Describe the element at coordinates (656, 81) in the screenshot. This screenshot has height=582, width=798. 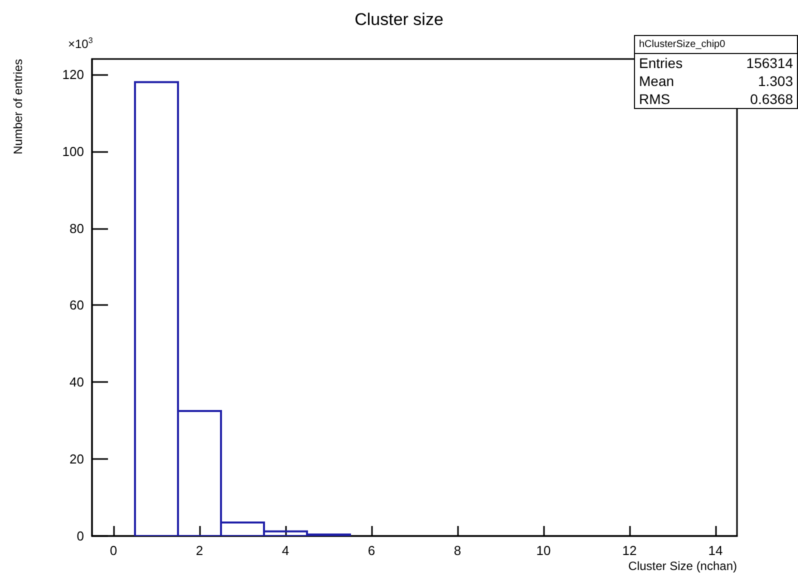
I see `annotation: Mean` at that location.